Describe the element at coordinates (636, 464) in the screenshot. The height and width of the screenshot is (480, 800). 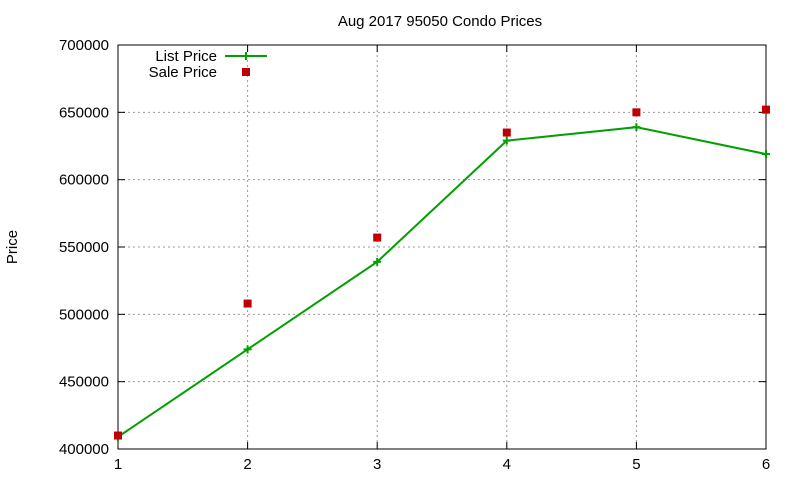
I see `x-tick-label: 5` at that location.